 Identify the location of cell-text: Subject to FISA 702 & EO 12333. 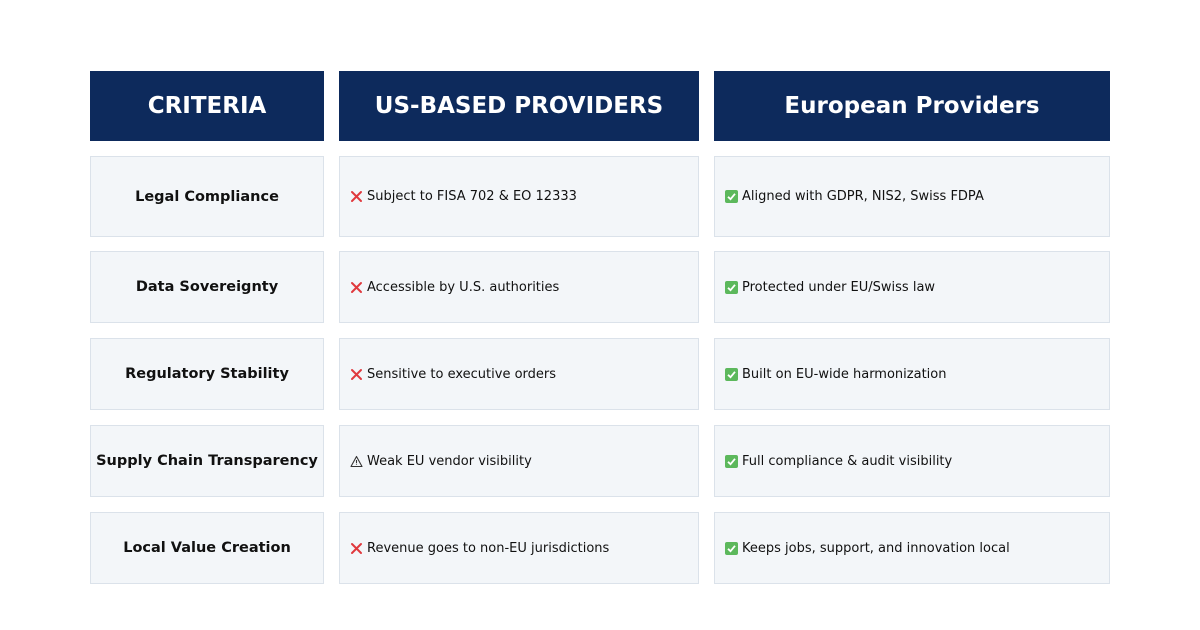
(472, 196).